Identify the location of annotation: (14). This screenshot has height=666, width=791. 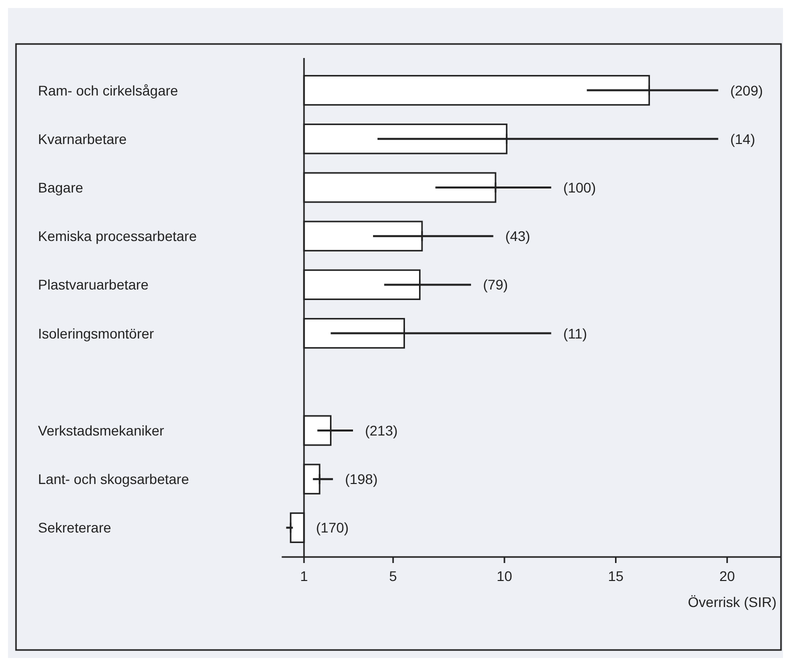
(743, 138).